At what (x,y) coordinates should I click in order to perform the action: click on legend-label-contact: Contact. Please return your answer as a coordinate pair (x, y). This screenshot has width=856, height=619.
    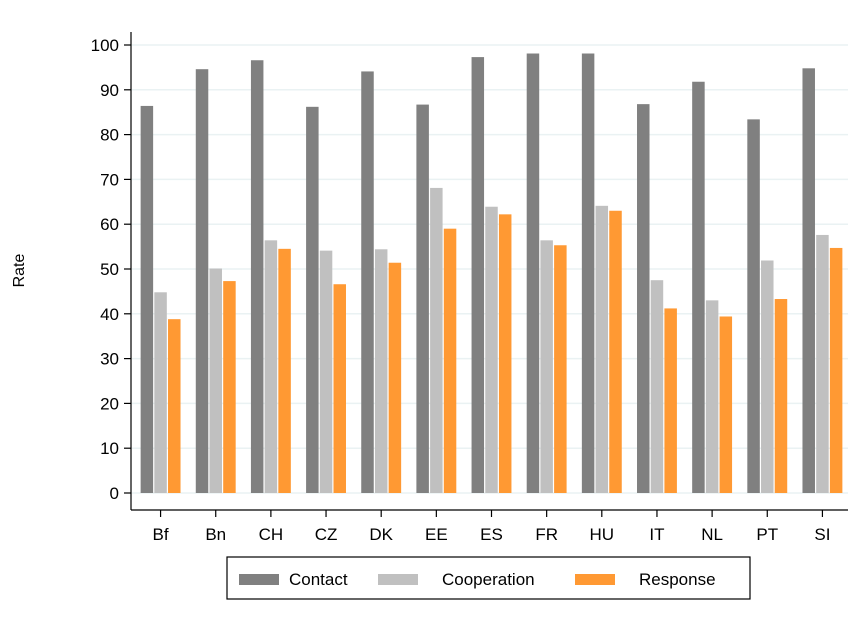
    Looking at the image, I should click on (318, 579).